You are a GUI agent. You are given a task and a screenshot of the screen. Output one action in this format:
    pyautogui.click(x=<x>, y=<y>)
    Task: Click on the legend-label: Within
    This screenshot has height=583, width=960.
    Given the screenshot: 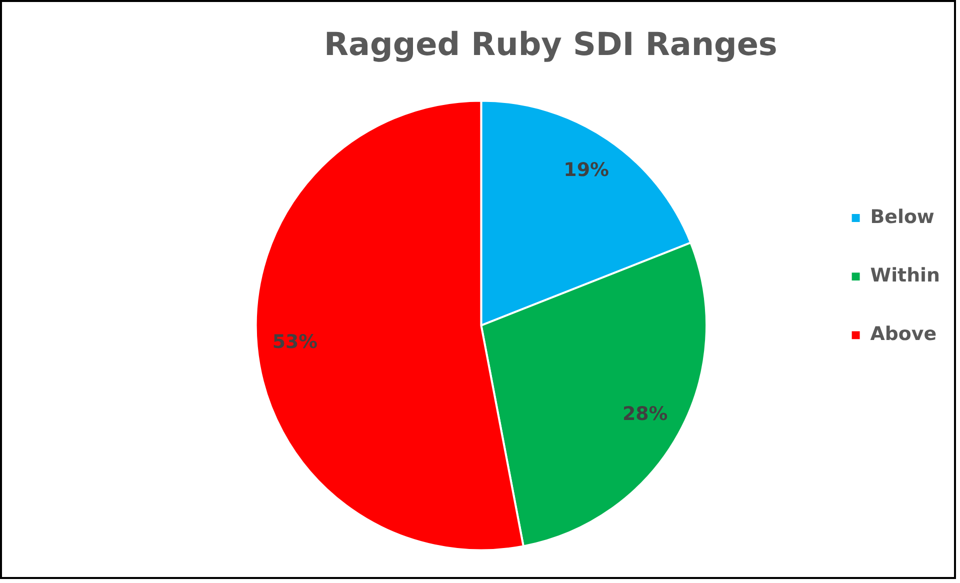 What is the action you would take?
    pyautogui.click(x=905, y=275)
    